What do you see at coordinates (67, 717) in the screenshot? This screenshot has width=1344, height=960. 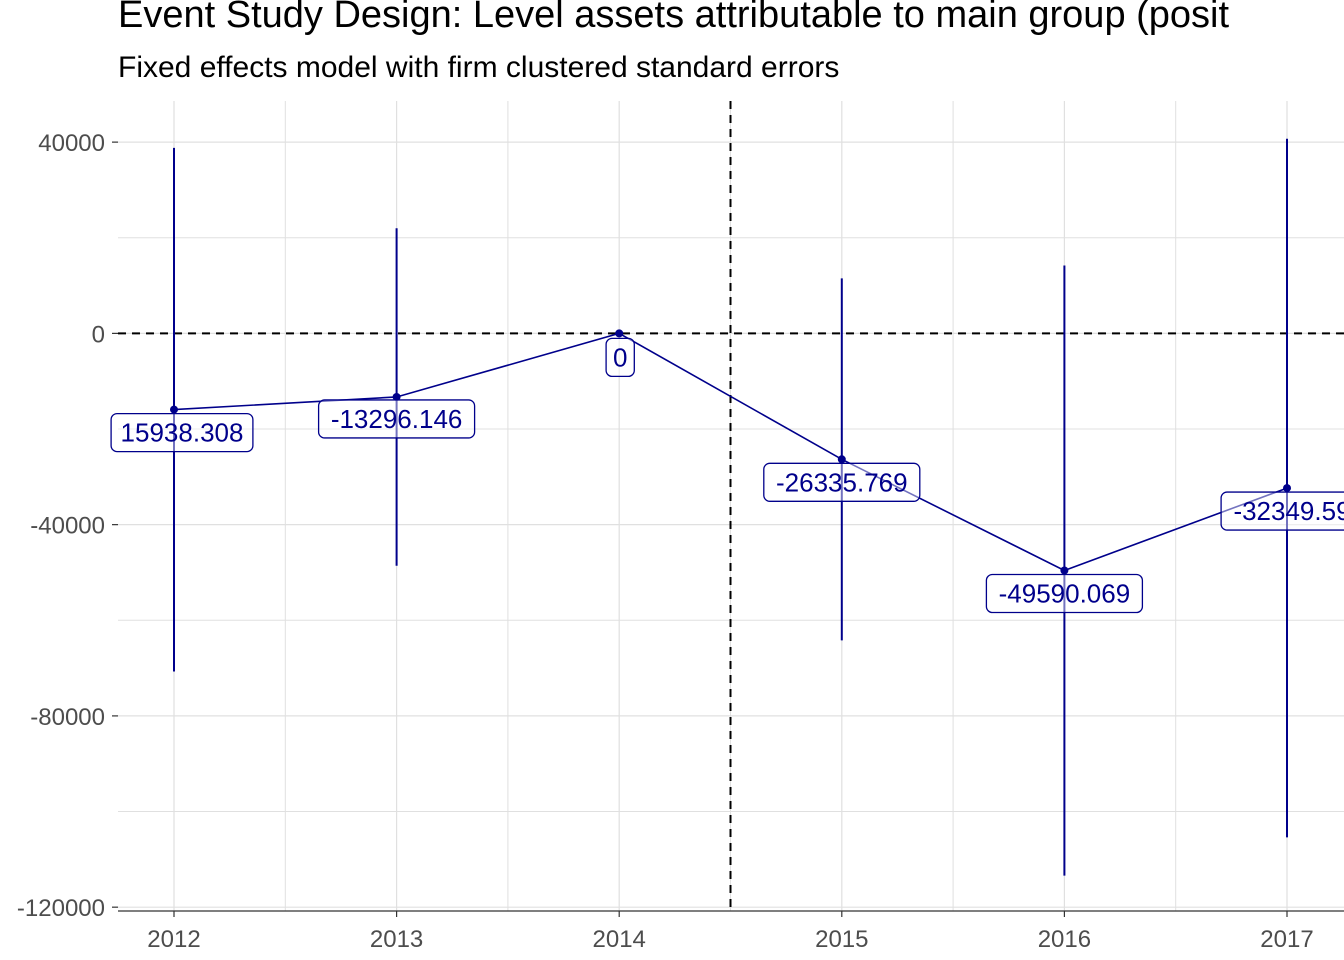 I see `y-tick-label: -80000` at bounding box center [67, 717].